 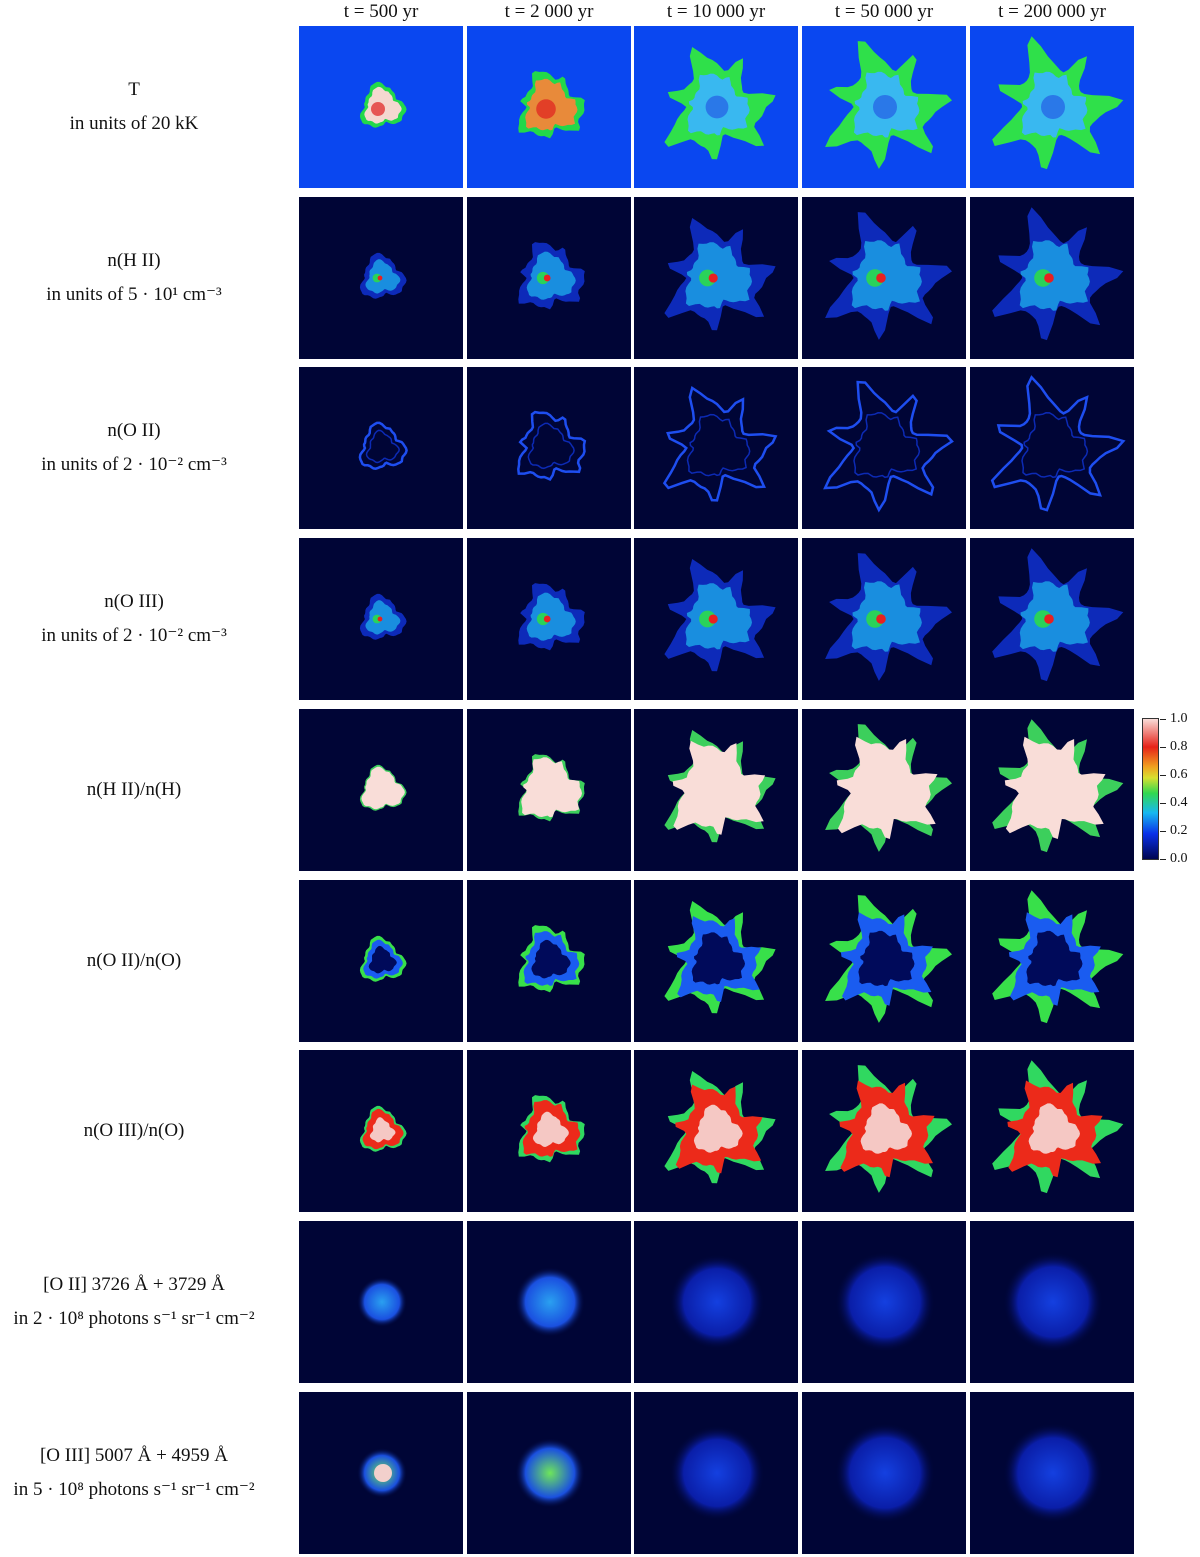 I want to click on column-header: t = 500 yr, so click(x=381, y=11).